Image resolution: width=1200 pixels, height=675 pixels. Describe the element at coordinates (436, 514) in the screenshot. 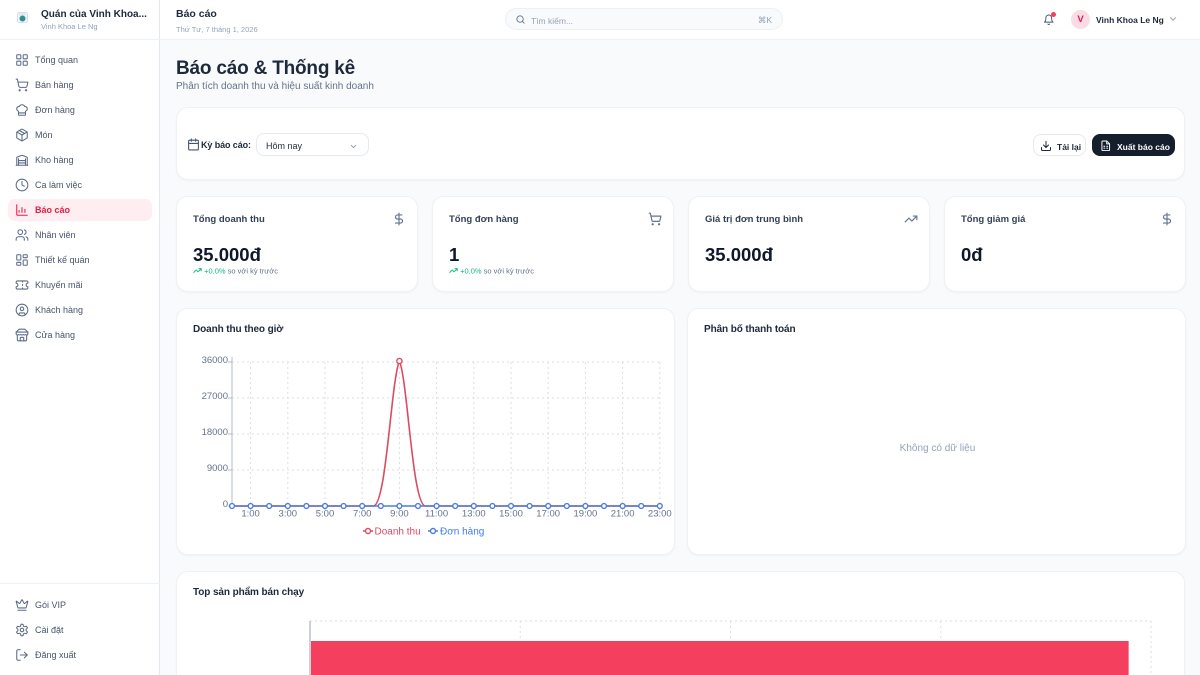

I see `svg-text: 11:00` at that location.